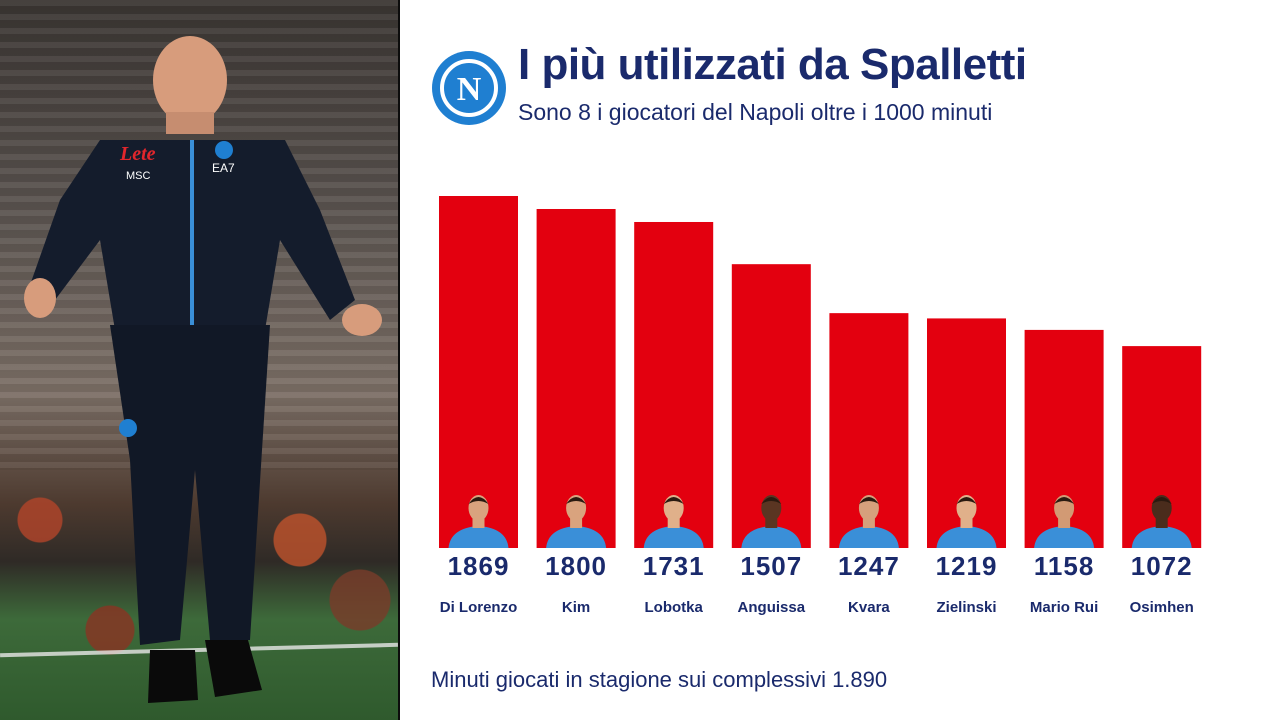  I want to click on category-label: Kim, so click(576, 607).